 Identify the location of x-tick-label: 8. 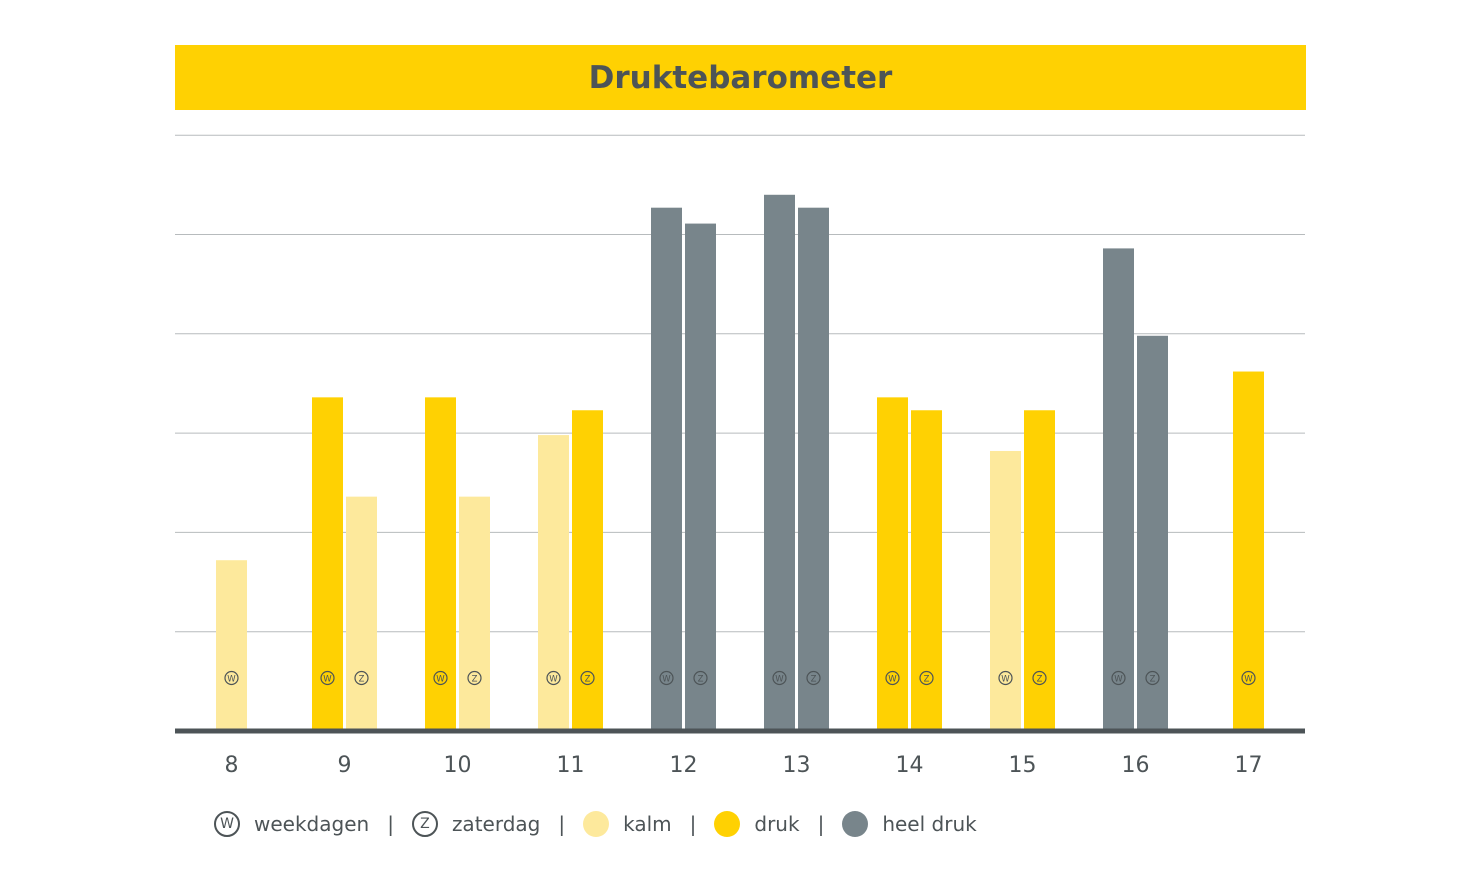
(232, 765).